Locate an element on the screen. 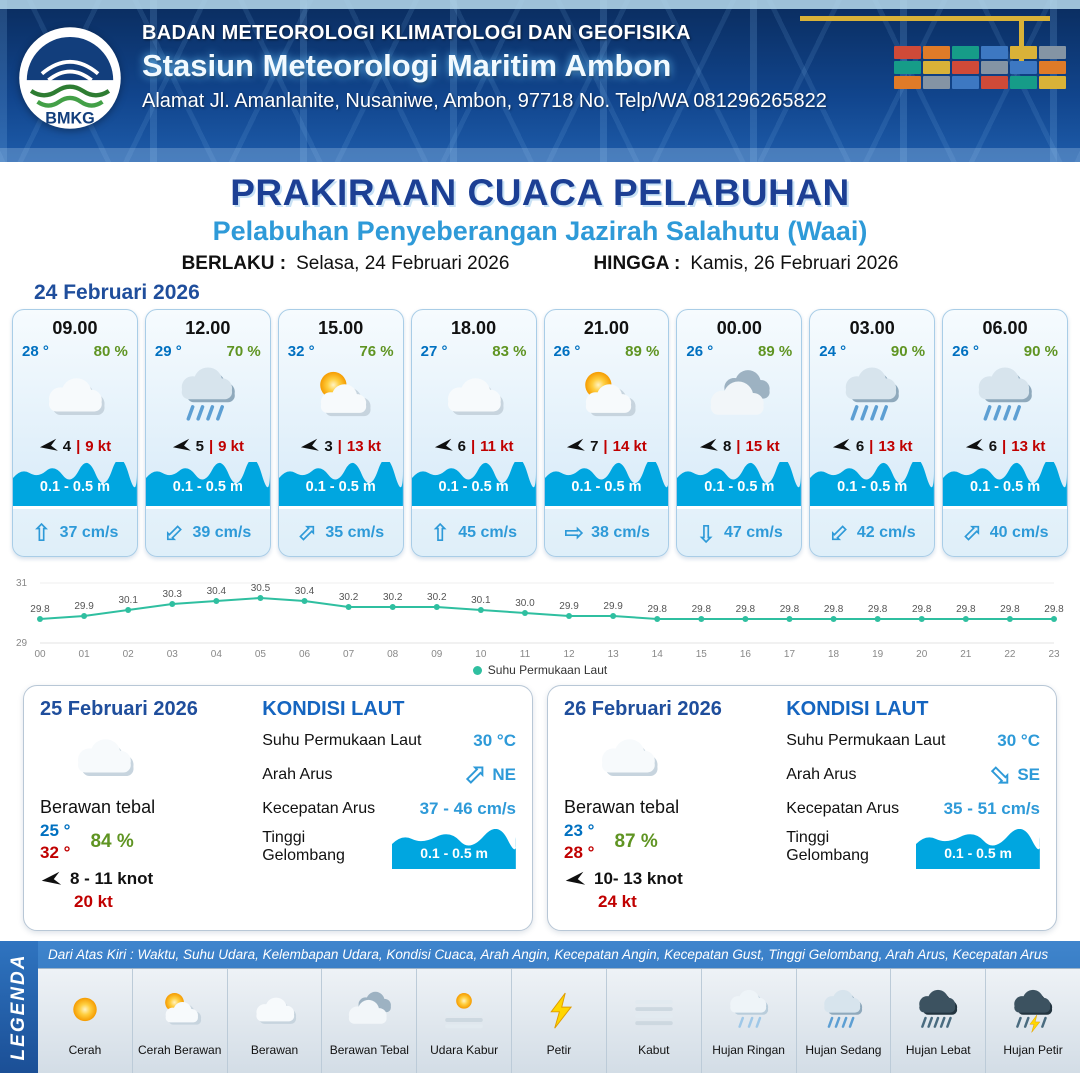 This screenshot has height=1080, width=1080. weather-icon is located at coordinates (739, 397).